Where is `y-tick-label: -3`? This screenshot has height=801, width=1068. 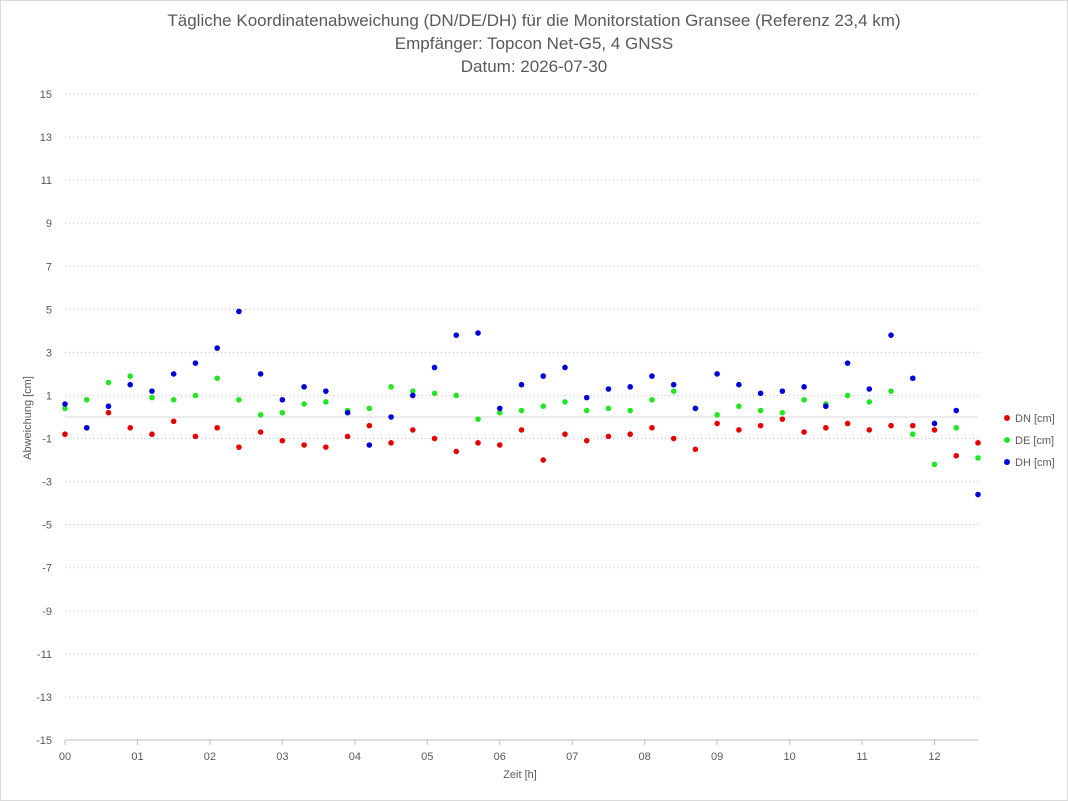
y-tick-label: -3 is located at coordinates (47, 483).